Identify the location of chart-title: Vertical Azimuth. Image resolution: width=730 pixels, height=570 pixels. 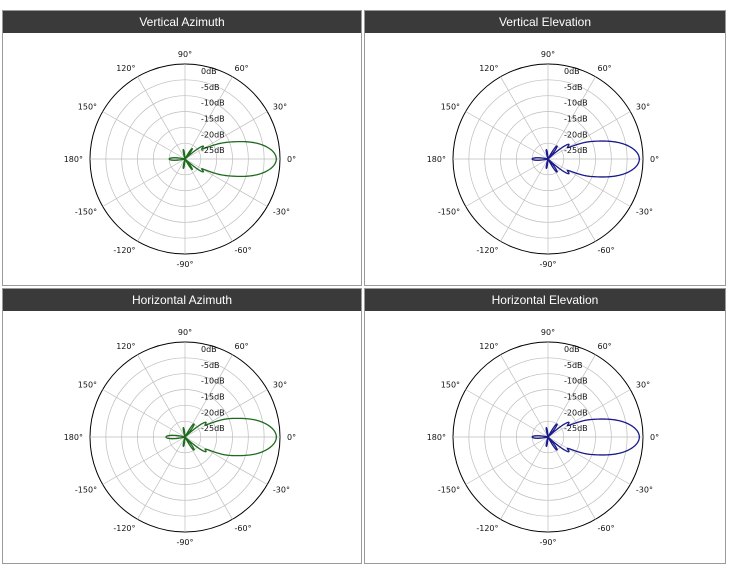
(182, 22).